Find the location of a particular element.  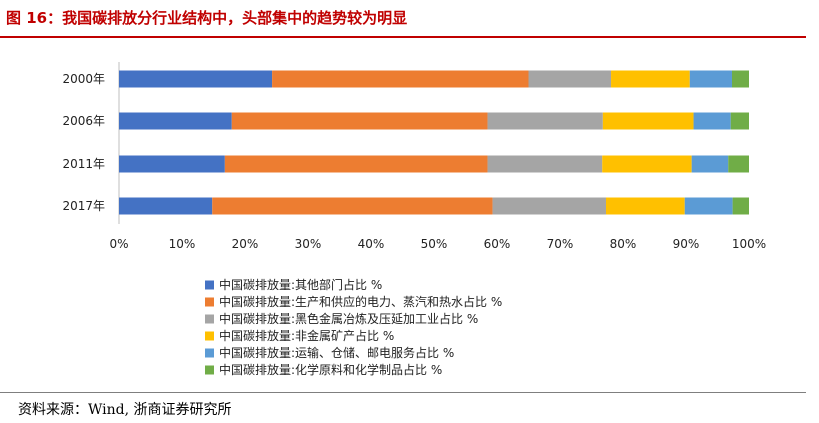

legend-label-0: 中国碳排放量:其他部门占比 % is located at coordinates (300, 284).